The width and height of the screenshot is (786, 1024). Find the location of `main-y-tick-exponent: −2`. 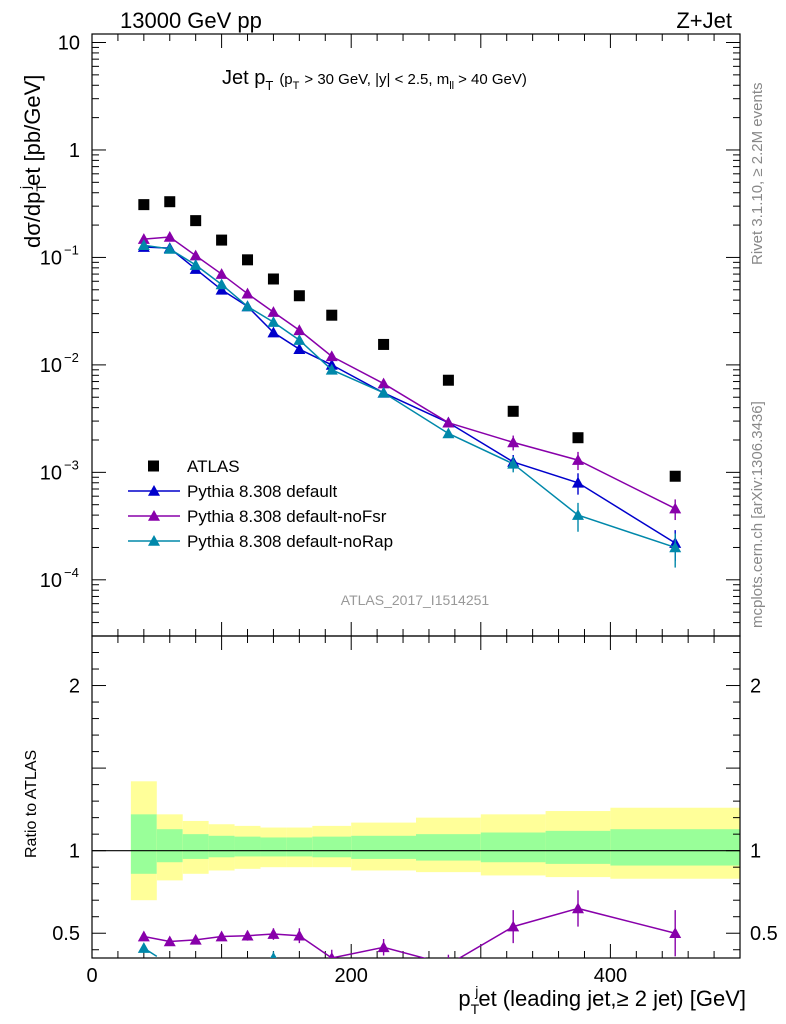

main-y-tick-exponent: −2 is located at coordinates (71, 357).